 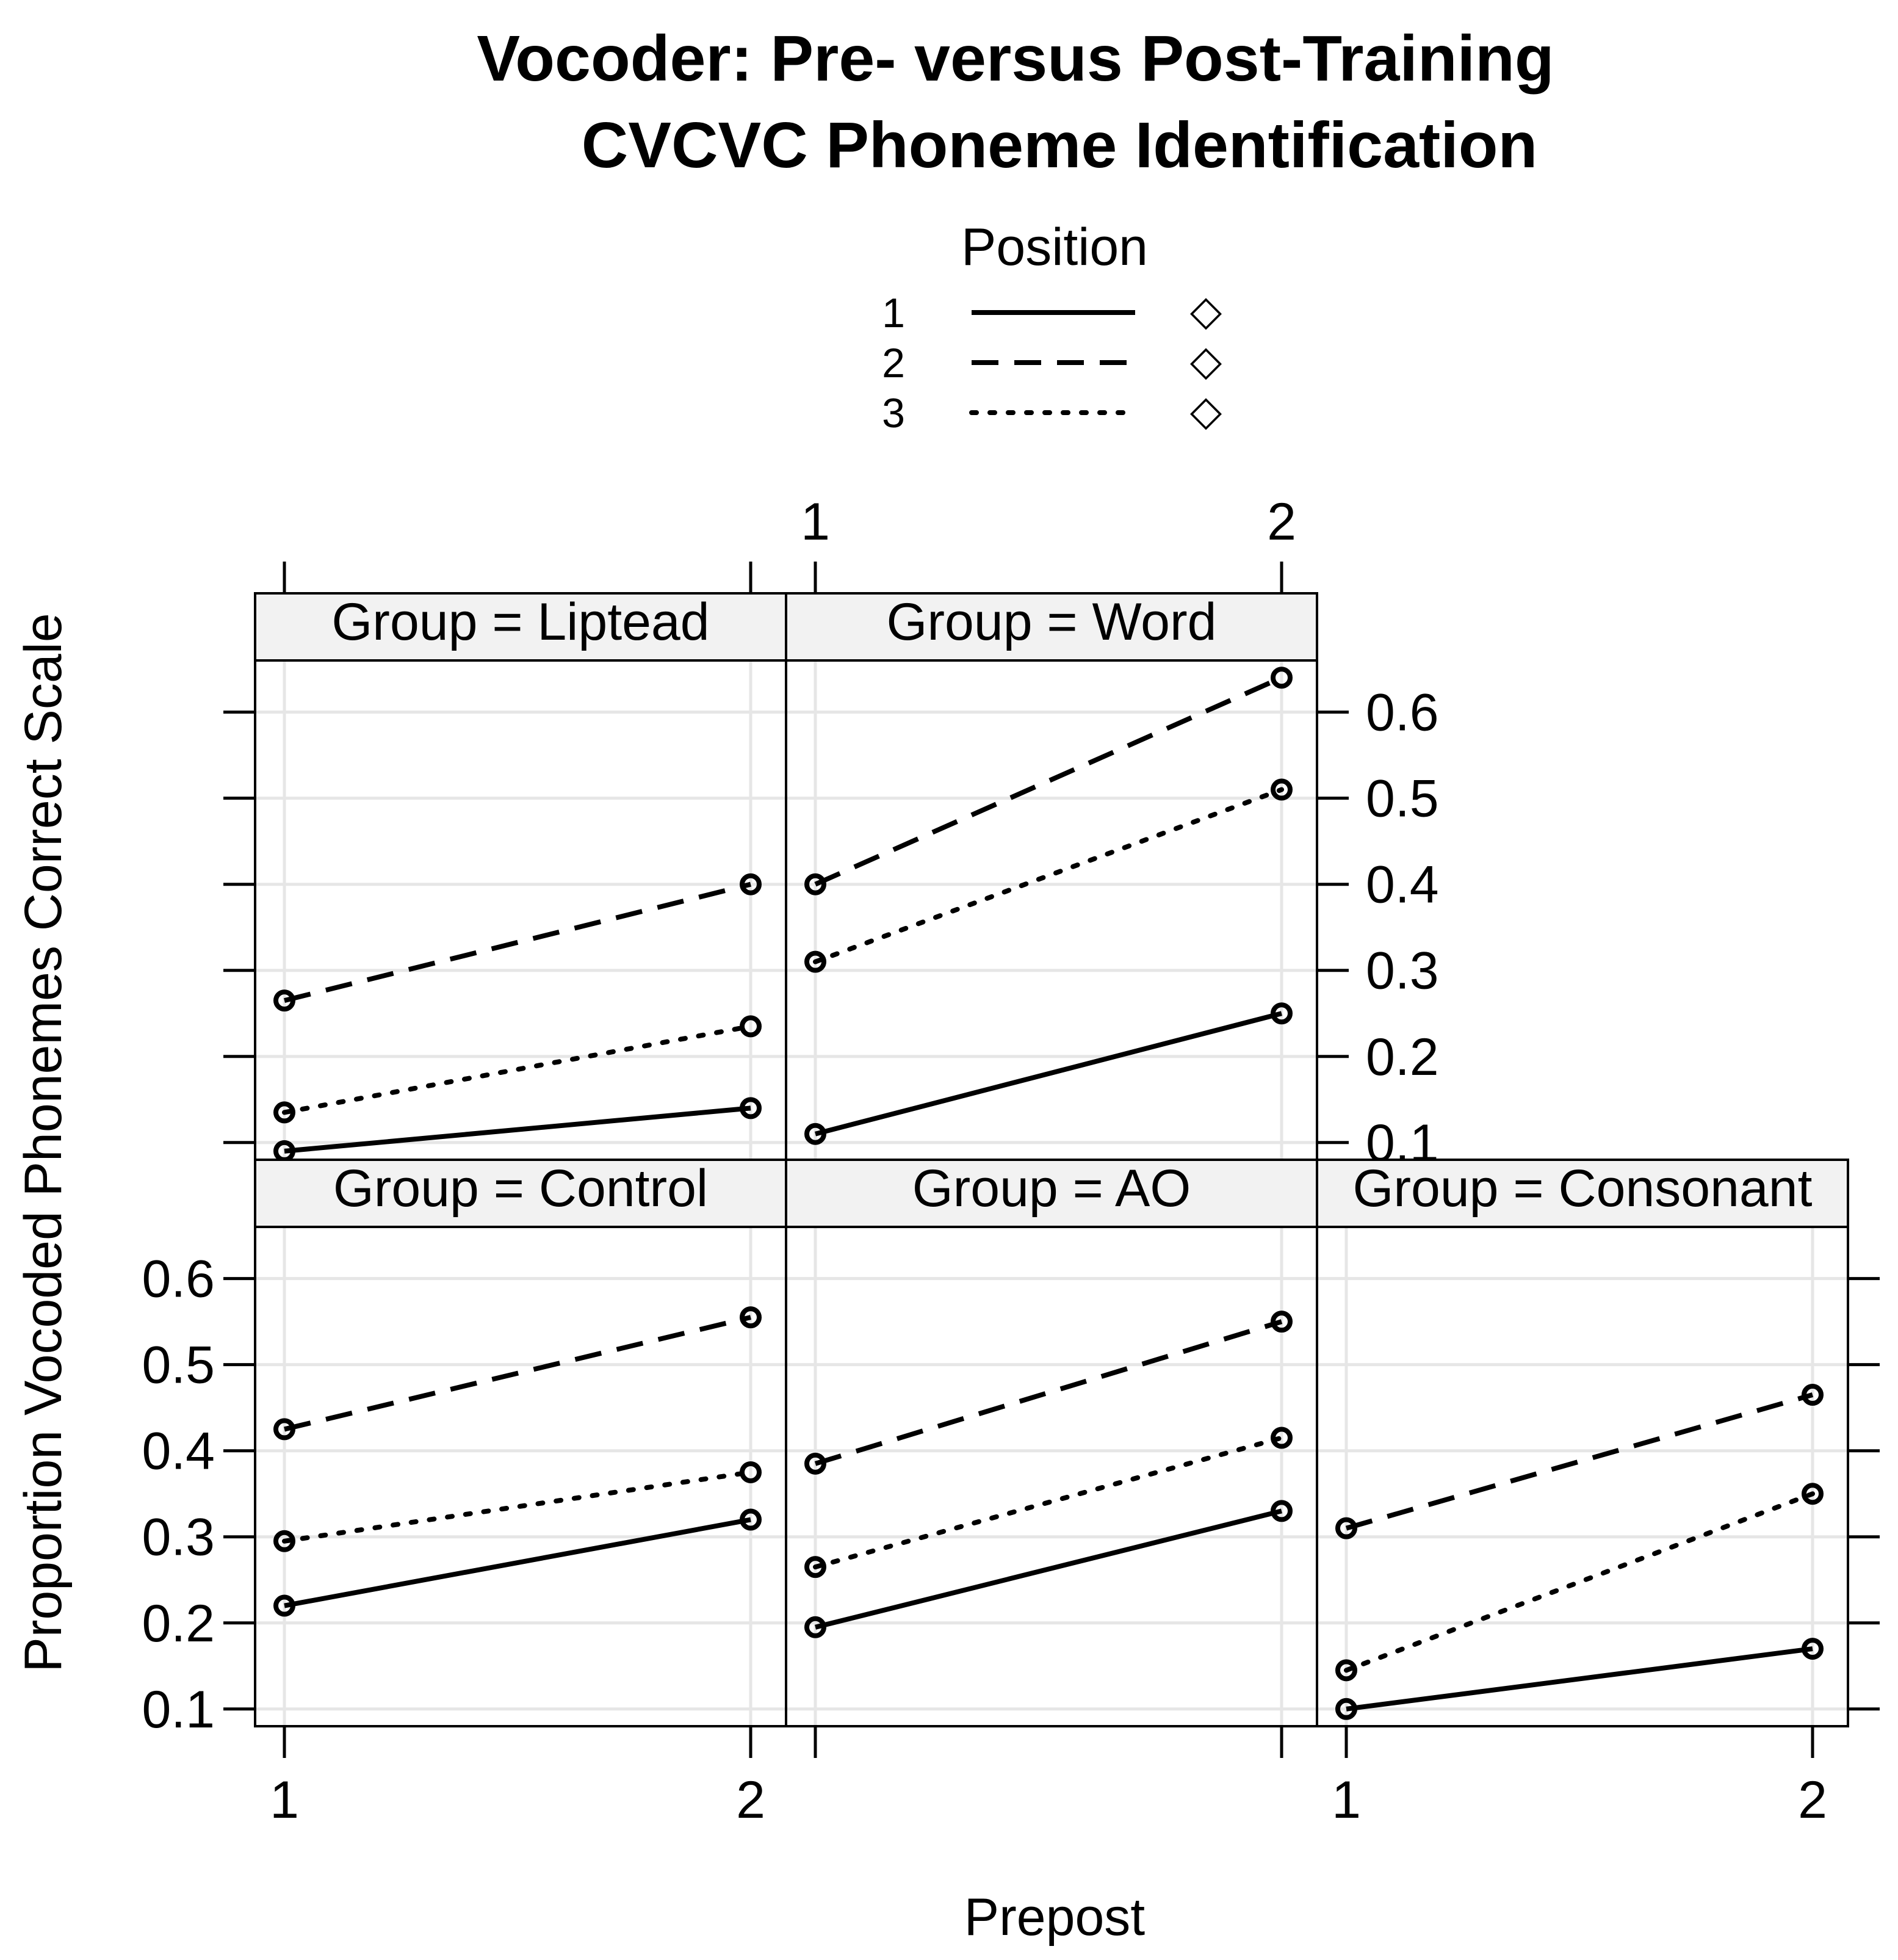 I want to click on title-line-2: CVCVC Phoneme Identification, so click(x=1060, y=145).